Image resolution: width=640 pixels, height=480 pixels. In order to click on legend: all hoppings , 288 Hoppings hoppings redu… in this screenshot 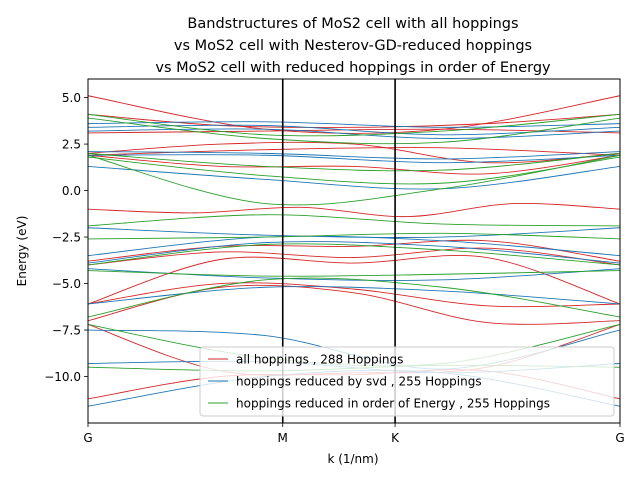, I will do `click(407, 381)`.